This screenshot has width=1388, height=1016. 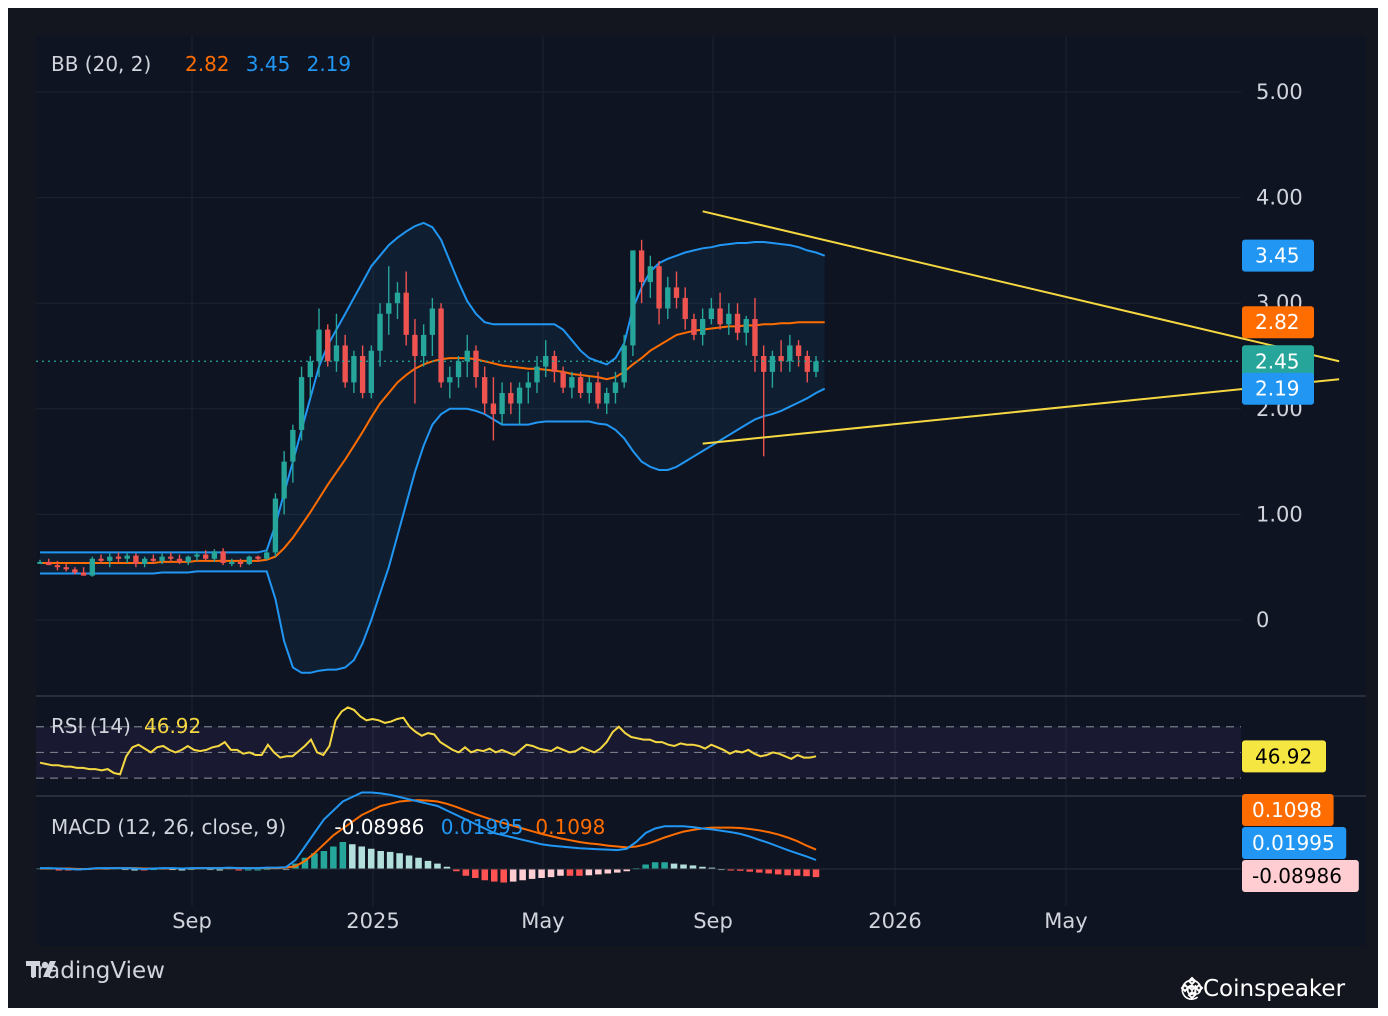 What do you see at coordinates (268, 64) in the screenshot?
I see `bb-legend-item: 3.45` at bounding box center [268, 64].